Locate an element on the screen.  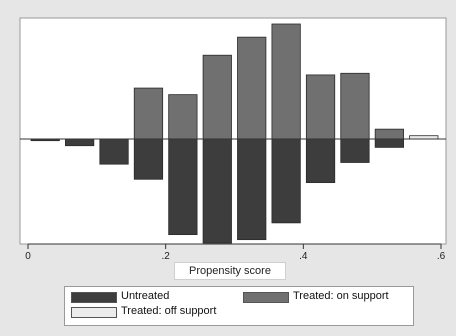
x-axis-title: Propensity score is located at coordinates (230, 271).